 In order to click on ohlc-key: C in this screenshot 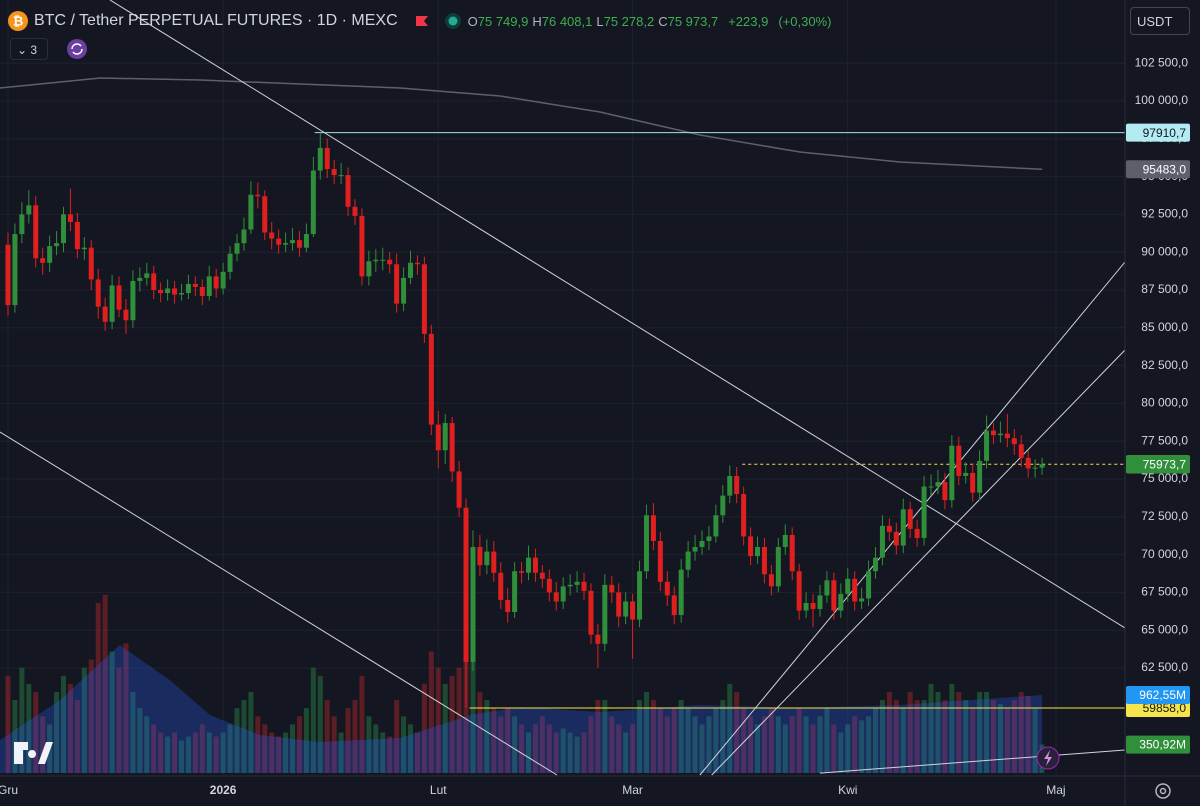, I will do `click(663, 21)`.